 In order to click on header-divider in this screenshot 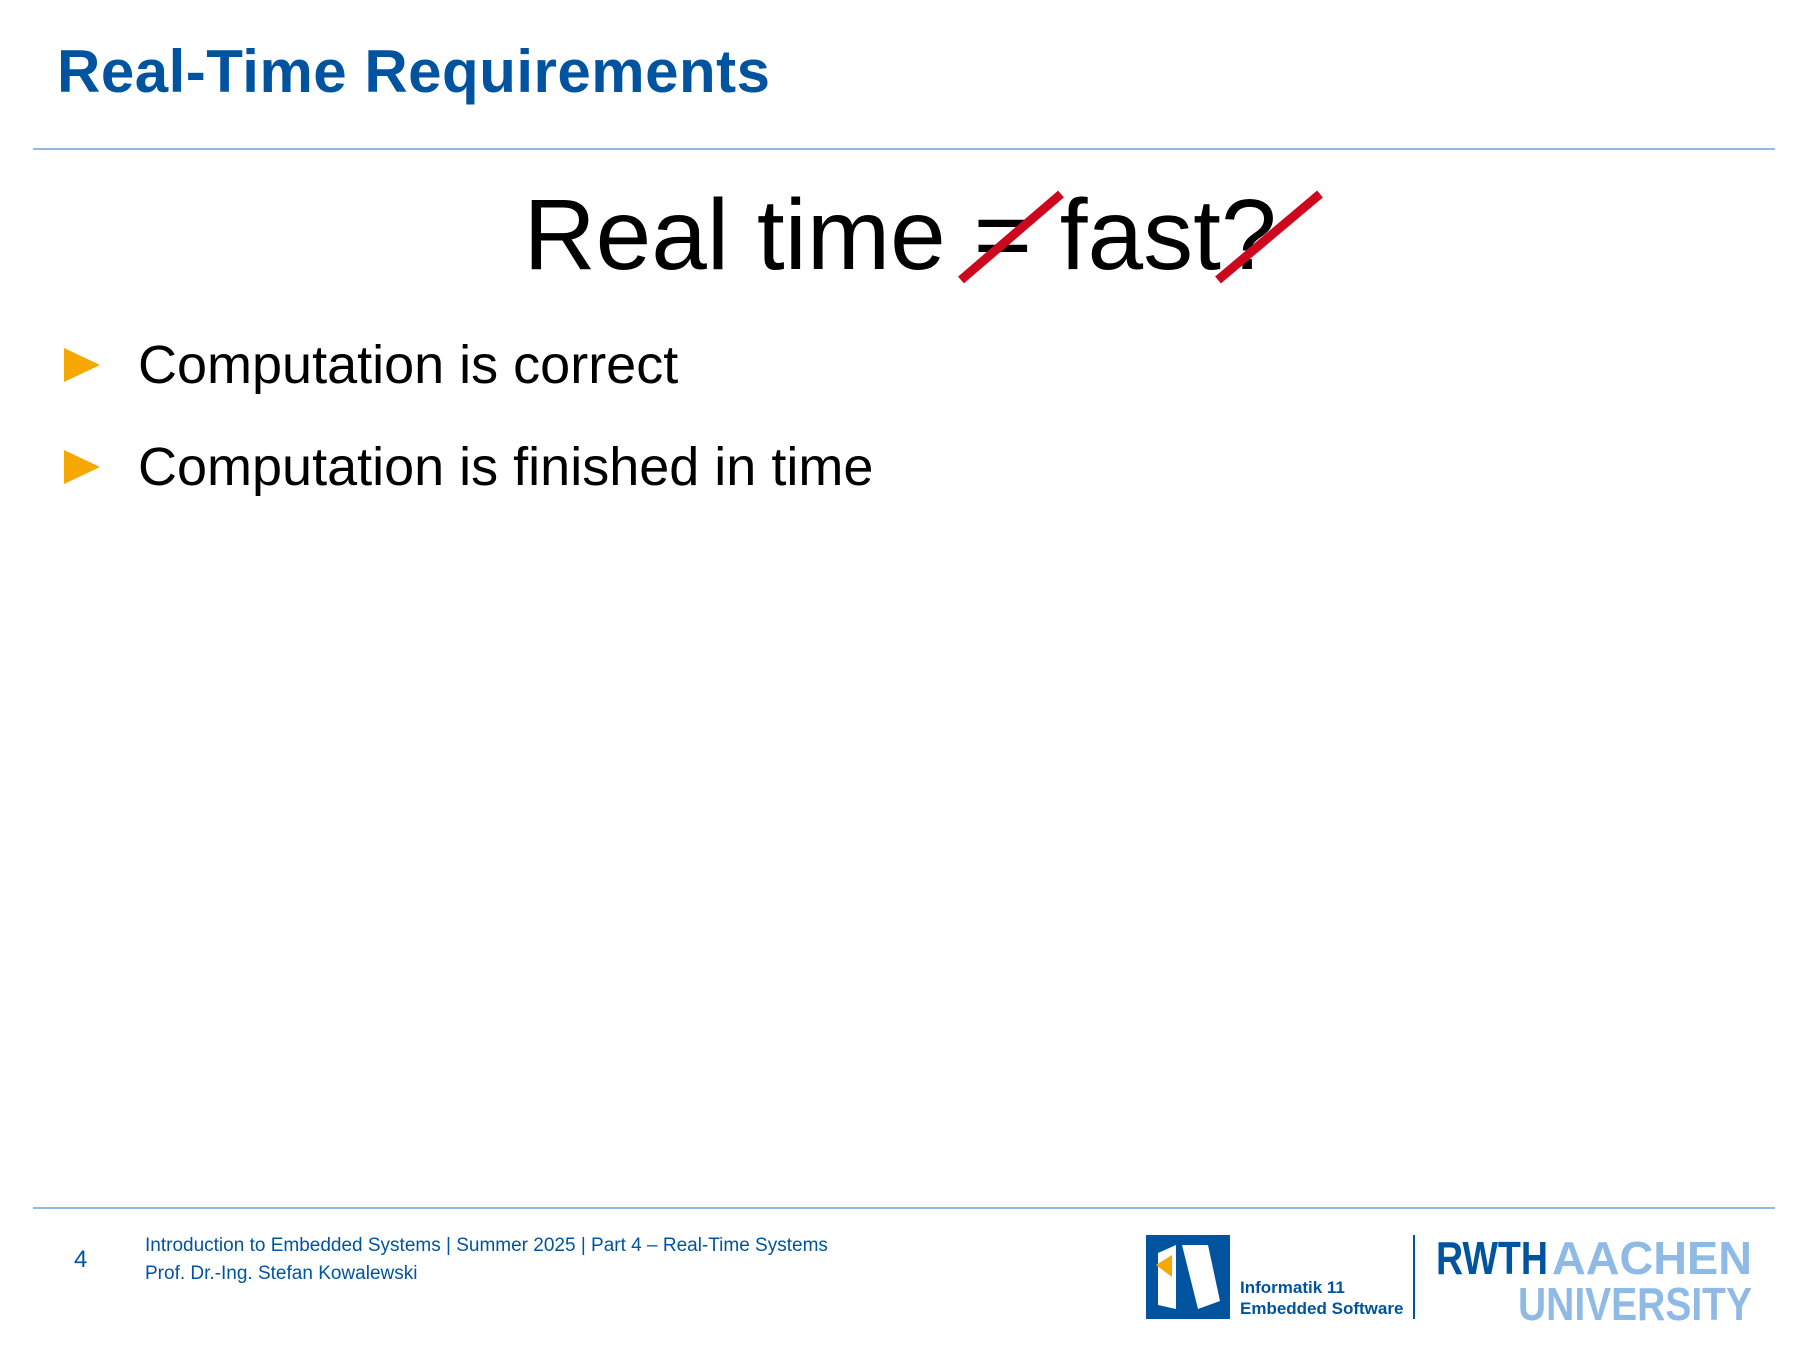, I will do `click(904, 149)`.